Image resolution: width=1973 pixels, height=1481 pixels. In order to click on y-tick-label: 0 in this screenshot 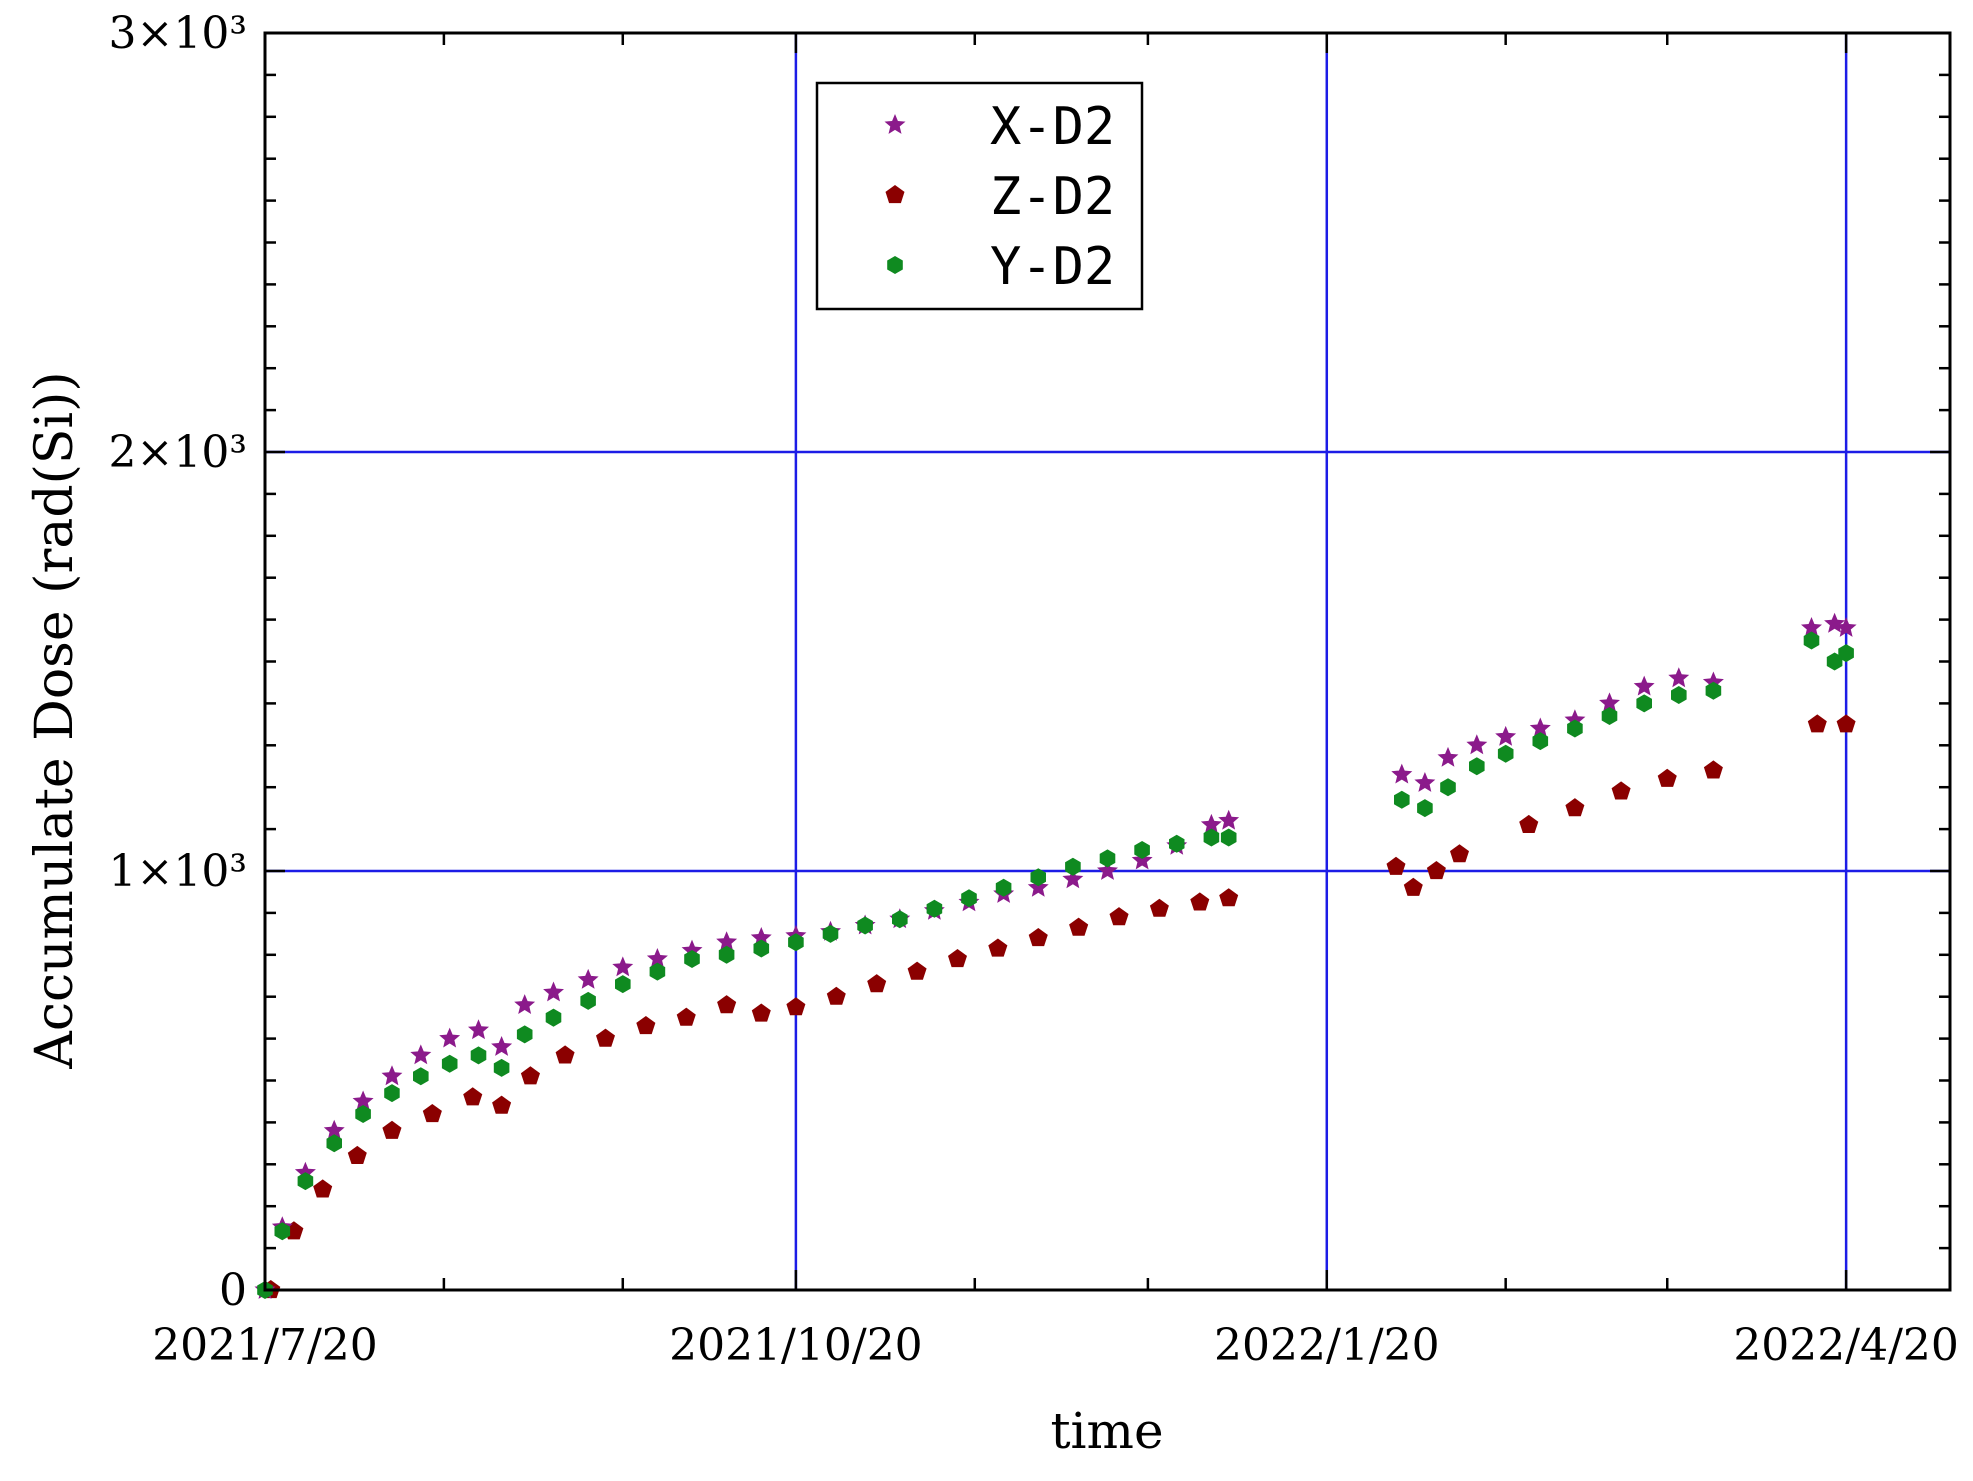, I will do `click(233, 1290)`.